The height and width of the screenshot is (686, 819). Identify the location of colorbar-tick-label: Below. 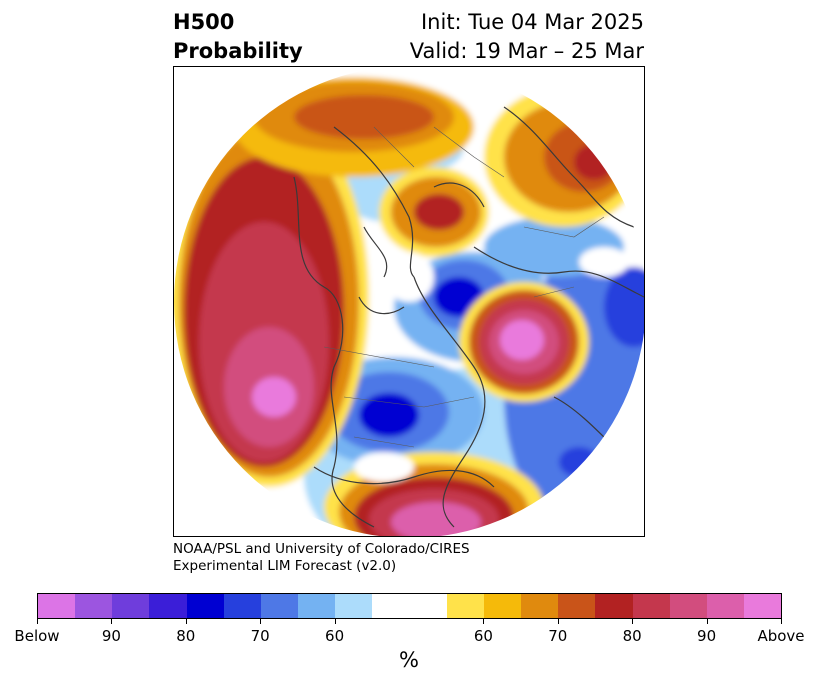
(37, 636).